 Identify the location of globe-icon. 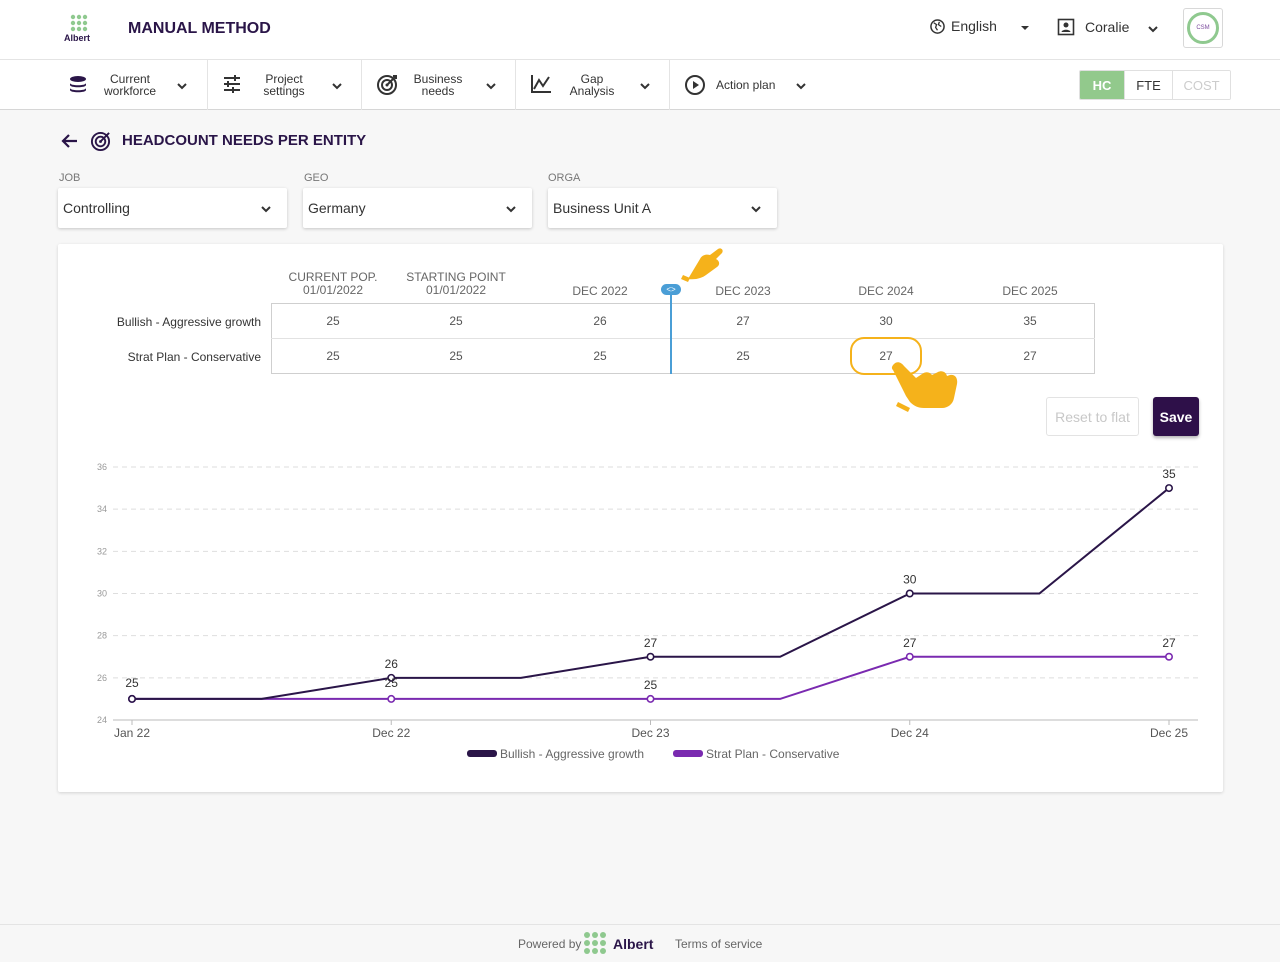
(937, 26).